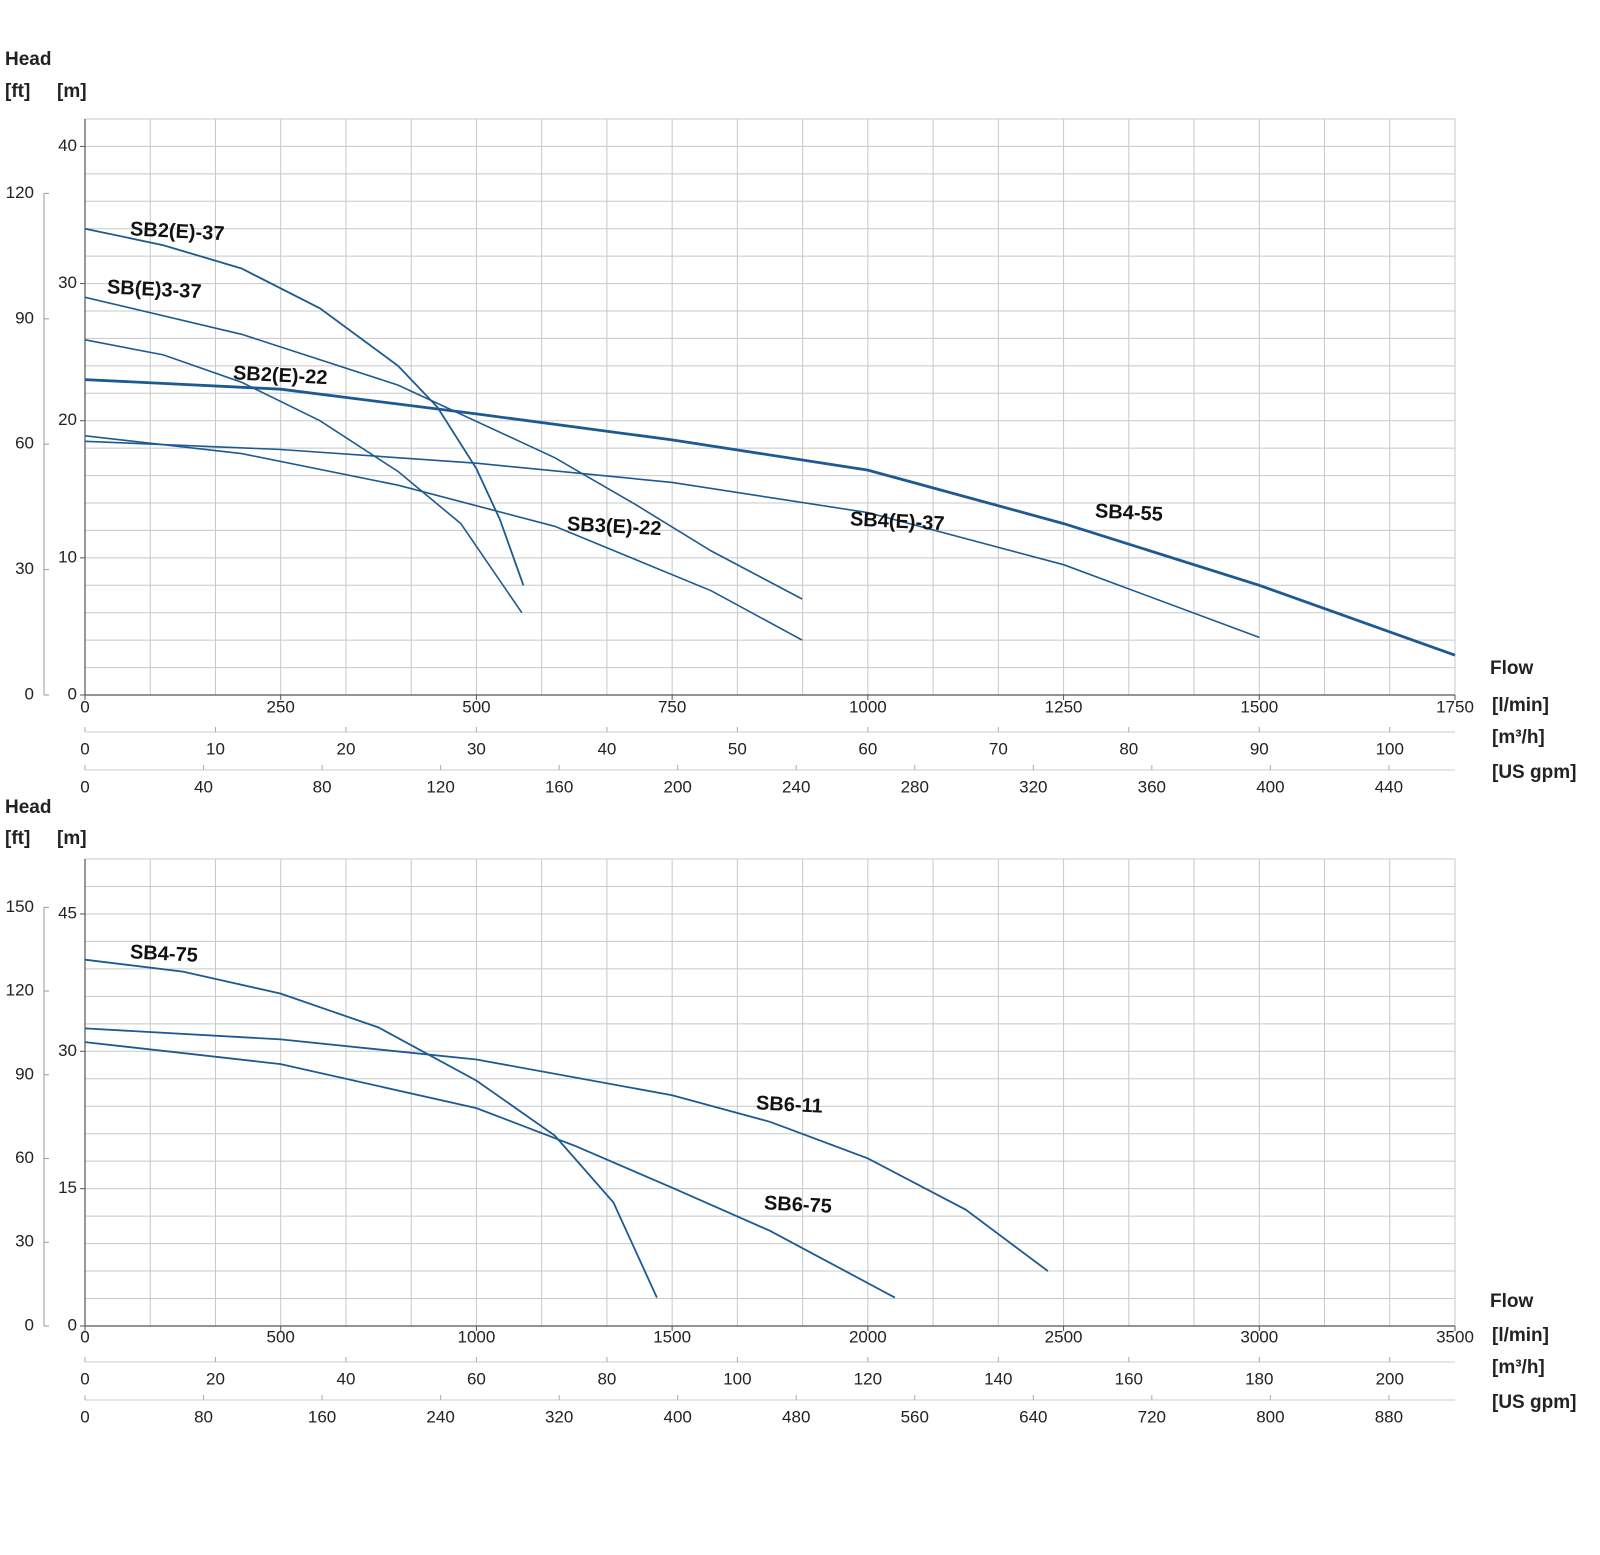  What do you see at coordinates (998, 1378) in the screenshot?
I see `x2-tick-label: 140` at bounding box center [998, 1378].